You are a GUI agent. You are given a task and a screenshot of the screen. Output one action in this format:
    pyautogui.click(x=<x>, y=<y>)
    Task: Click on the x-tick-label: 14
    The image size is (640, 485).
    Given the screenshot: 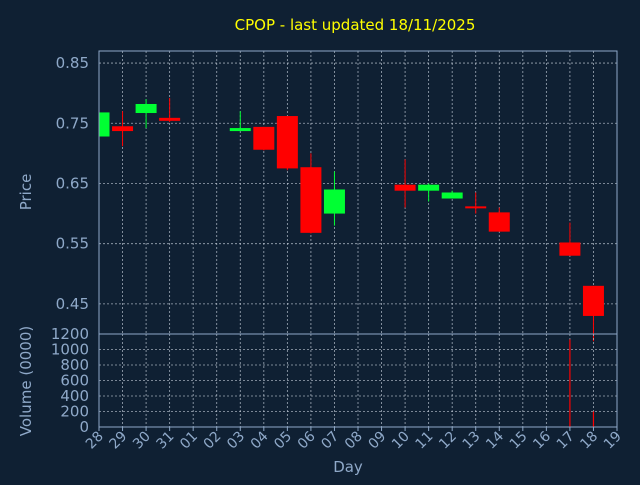 What is the action you would take?
    pyautogui.click(x=495, y=440)
    